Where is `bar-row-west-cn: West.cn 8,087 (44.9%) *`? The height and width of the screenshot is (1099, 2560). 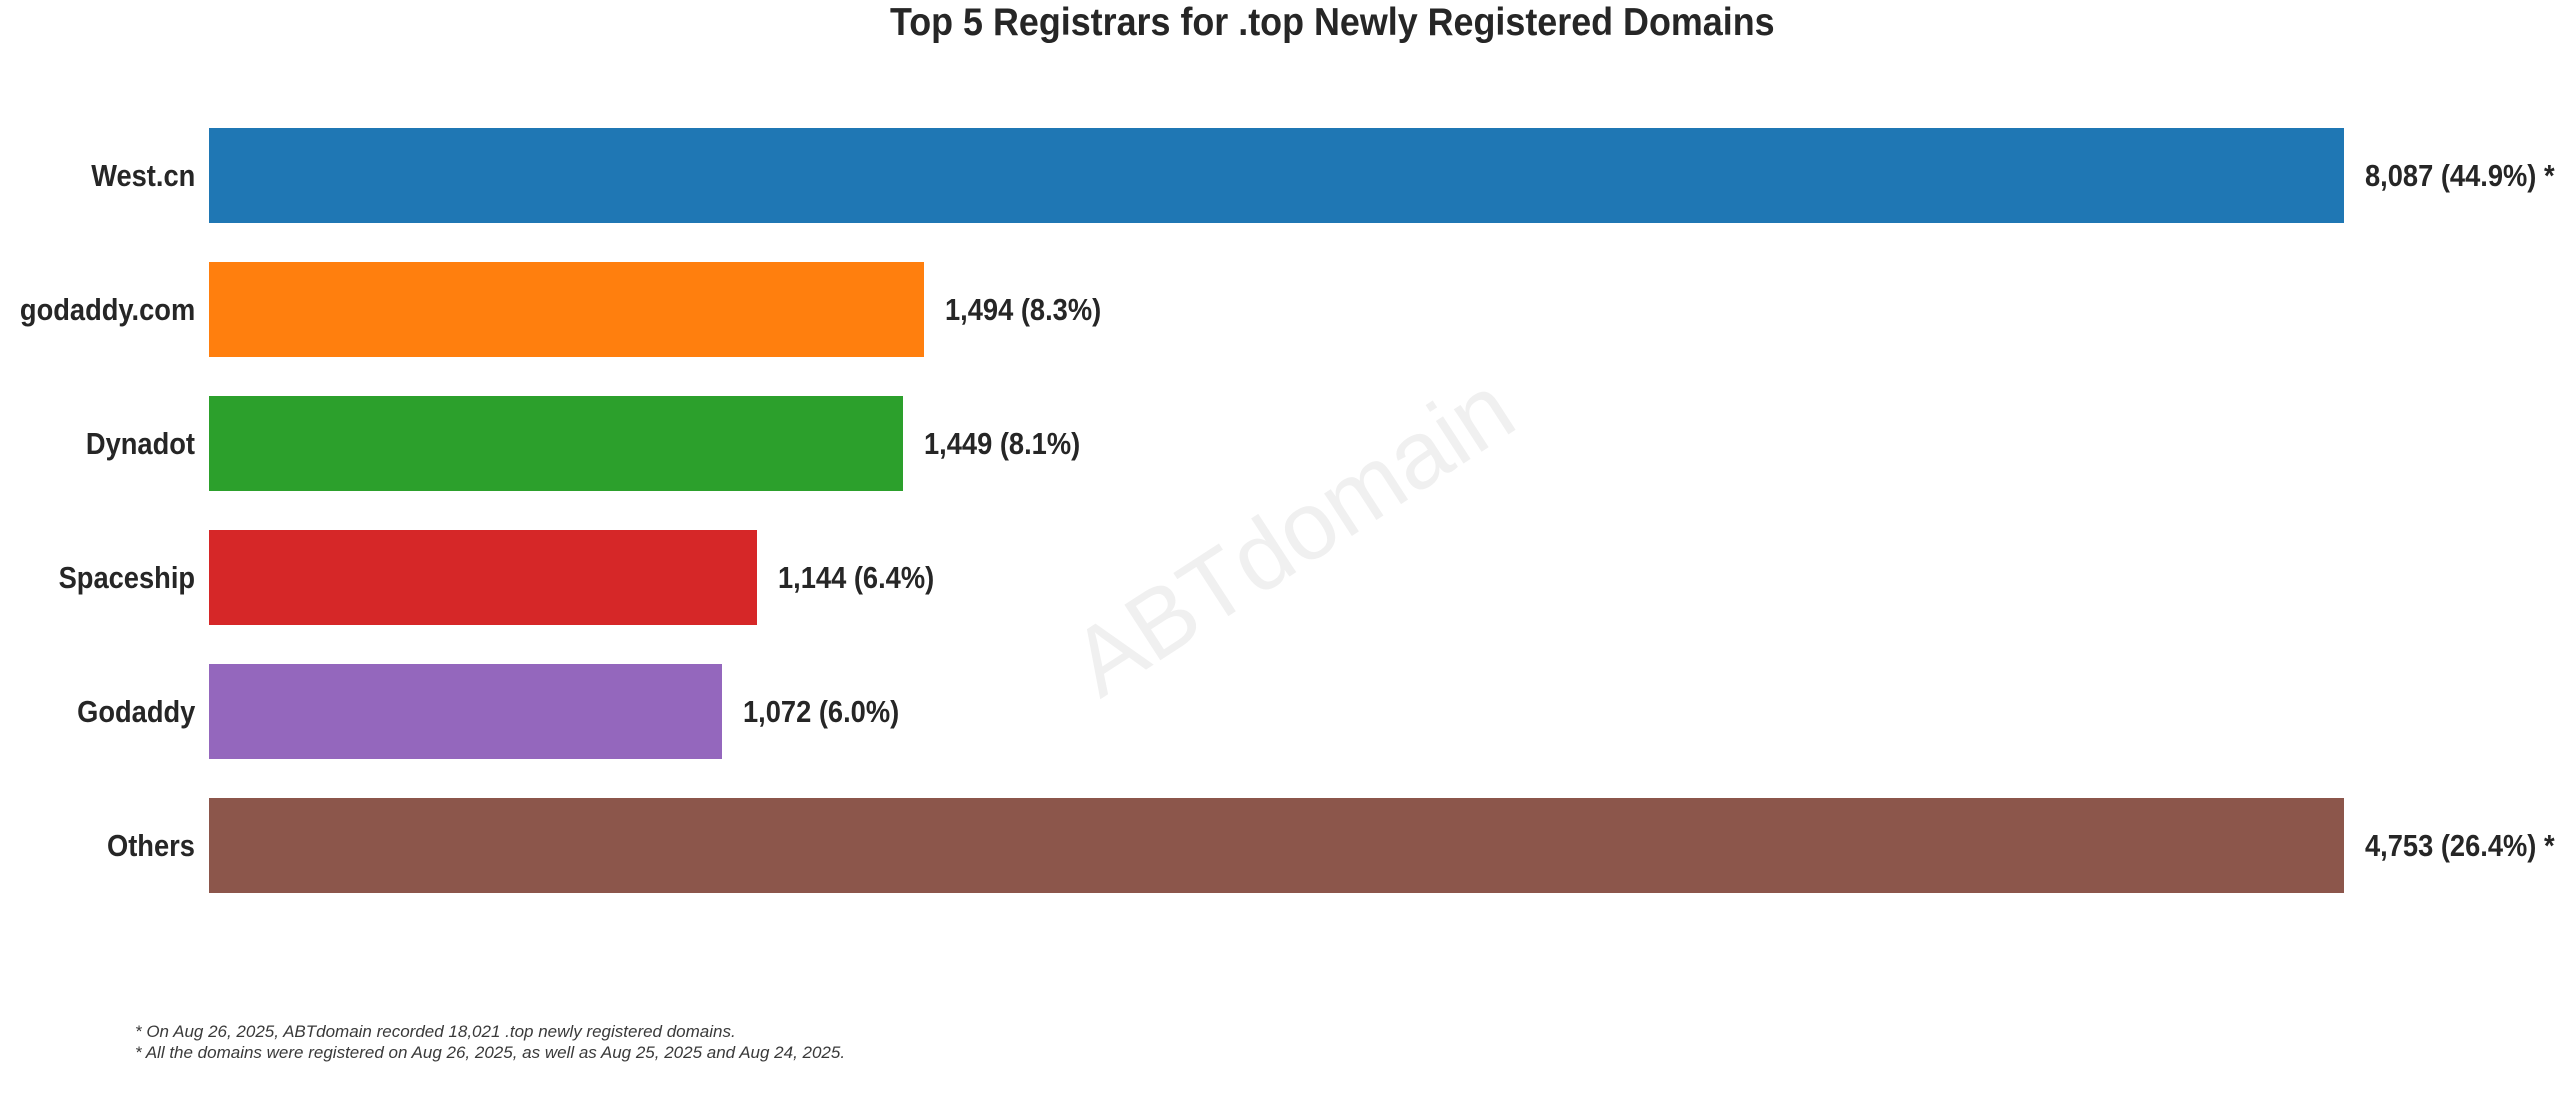
bar-row-west-cn: West.cn 8,087 (44.9%) * is located at coordinates (1323, 175).